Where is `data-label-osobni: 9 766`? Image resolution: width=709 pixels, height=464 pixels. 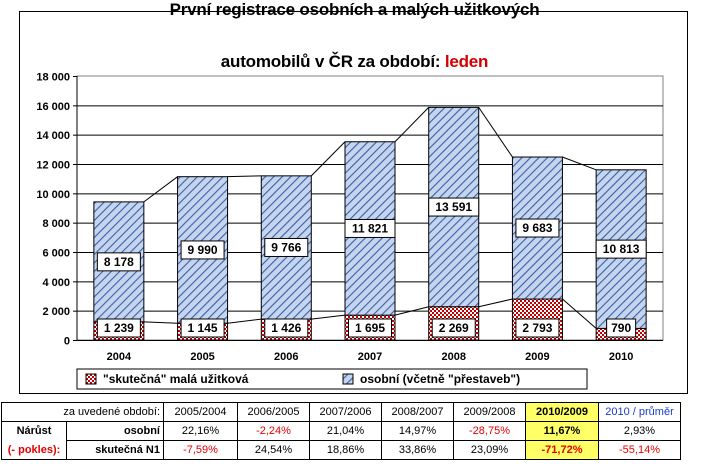
data-label-osobni: 9 766 is located at coordinates (286, 247).